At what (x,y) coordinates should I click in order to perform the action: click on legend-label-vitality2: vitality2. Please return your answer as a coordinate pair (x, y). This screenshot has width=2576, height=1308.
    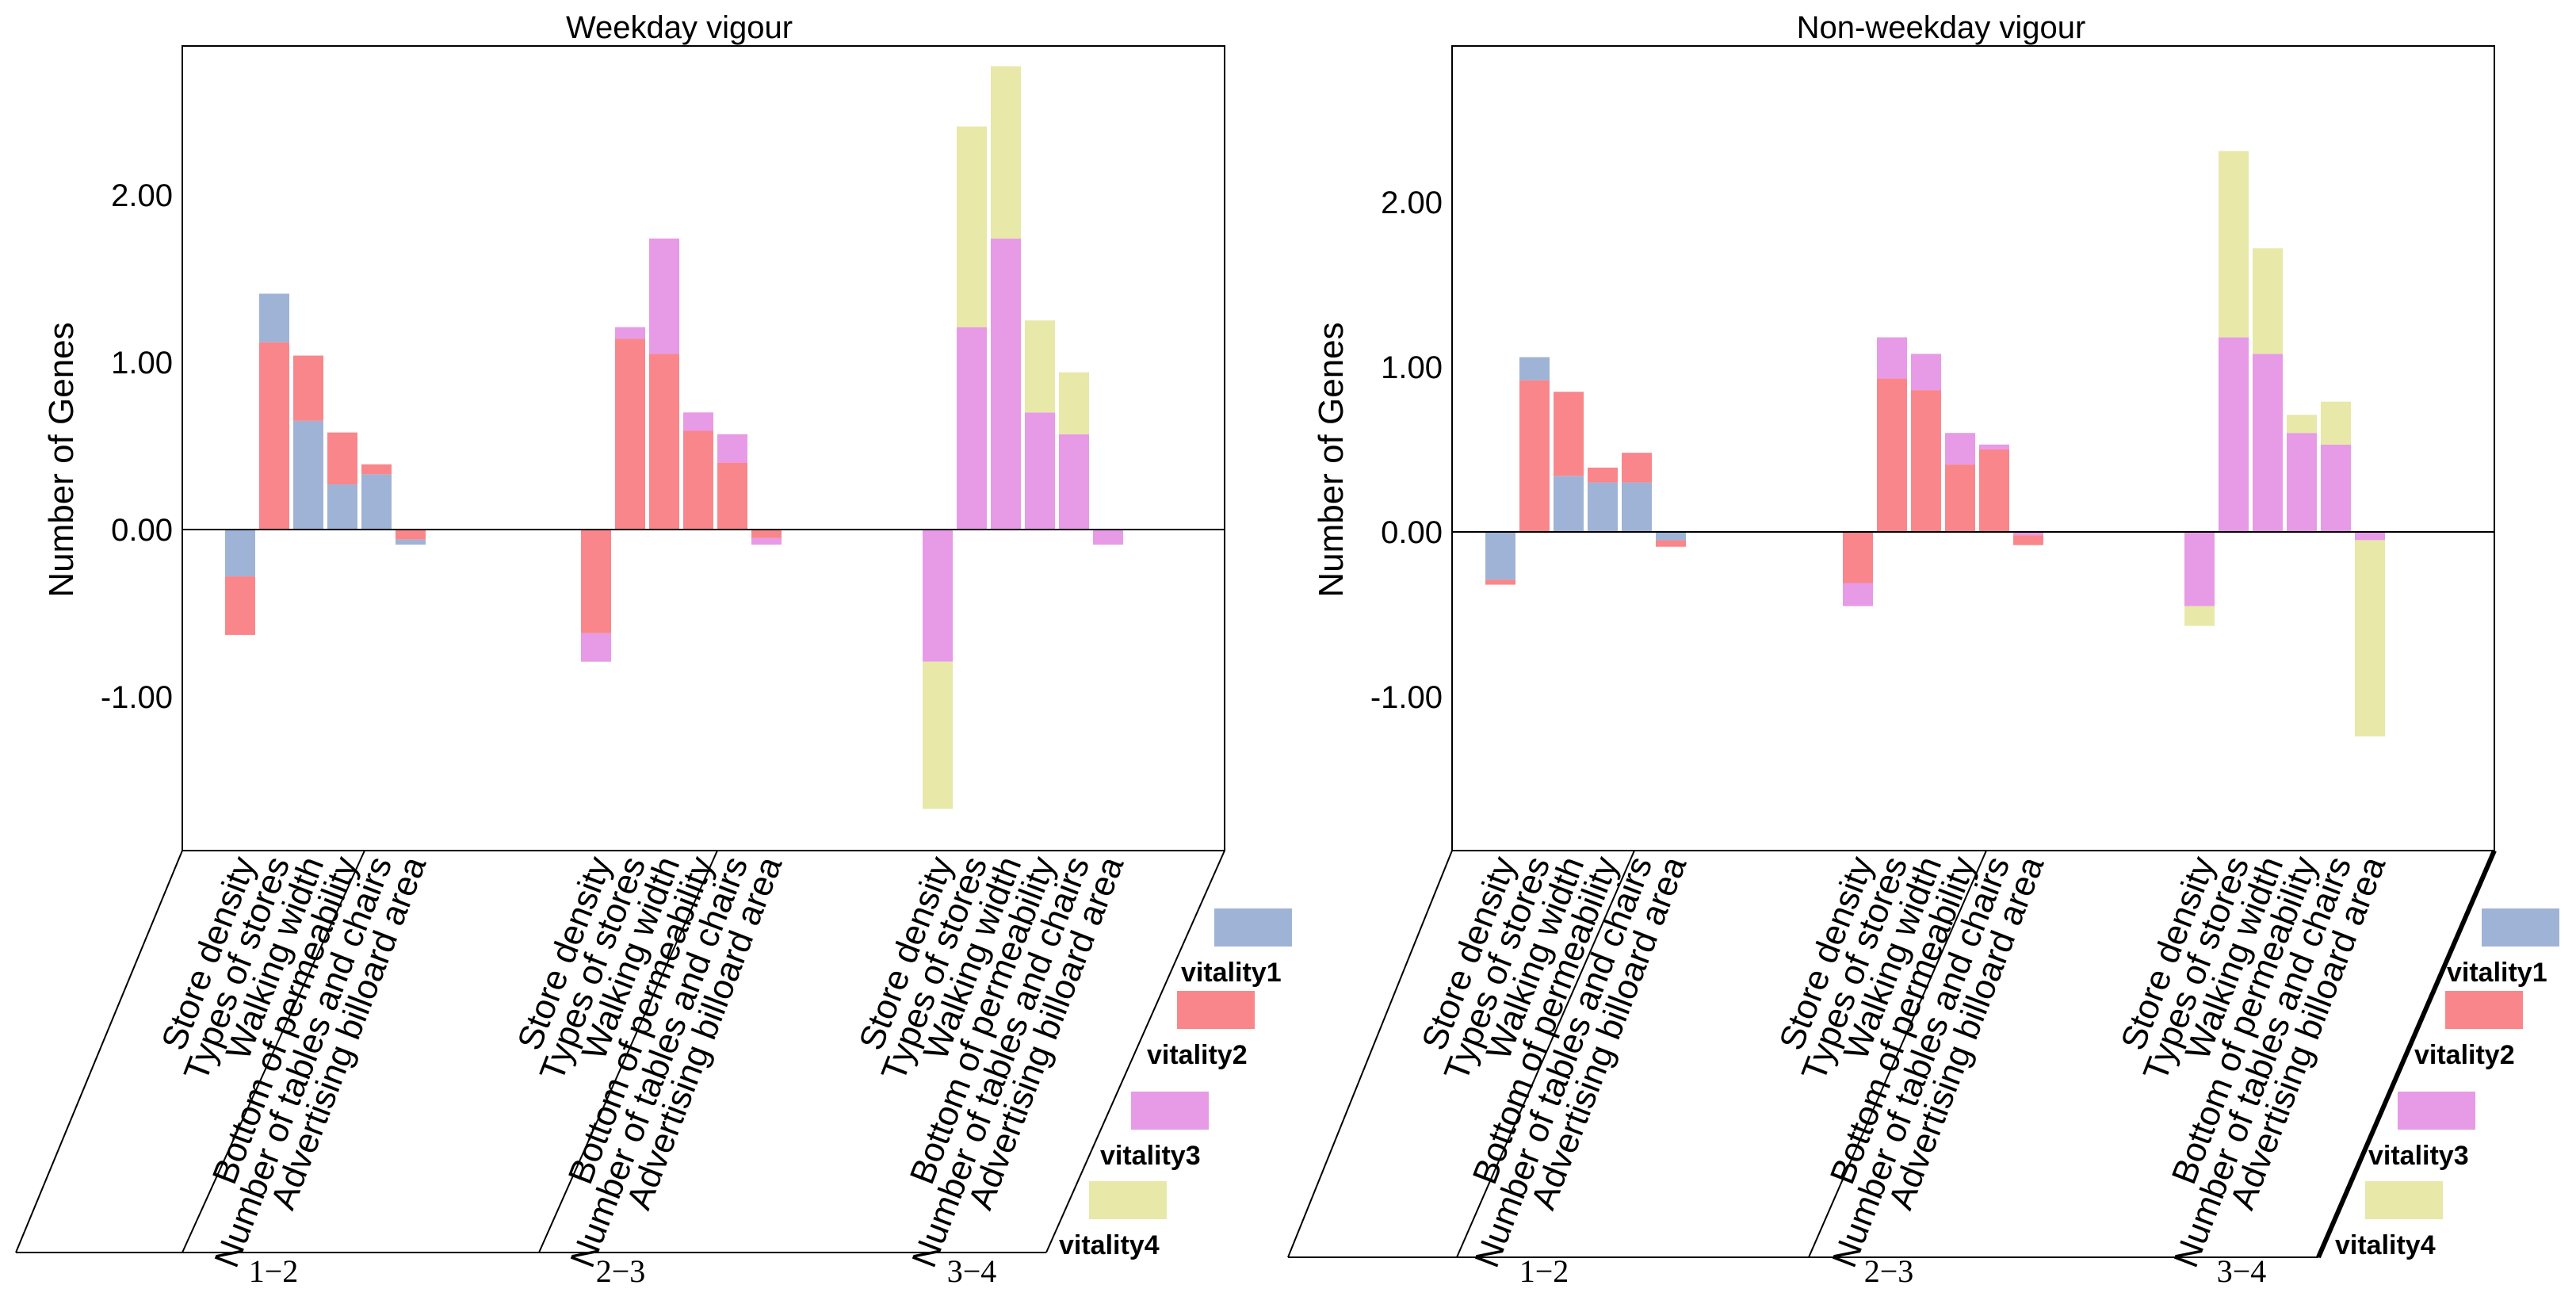
    Looking at the image, I should click on (1197, 1055).